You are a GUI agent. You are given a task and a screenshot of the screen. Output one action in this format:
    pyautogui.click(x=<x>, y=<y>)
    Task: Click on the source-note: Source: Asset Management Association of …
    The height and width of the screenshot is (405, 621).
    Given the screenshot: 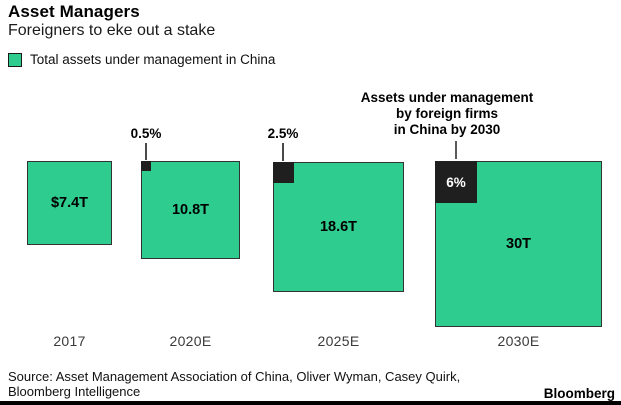 What is the action you would take?
    pyautogui.click(x=234, y=384)
    